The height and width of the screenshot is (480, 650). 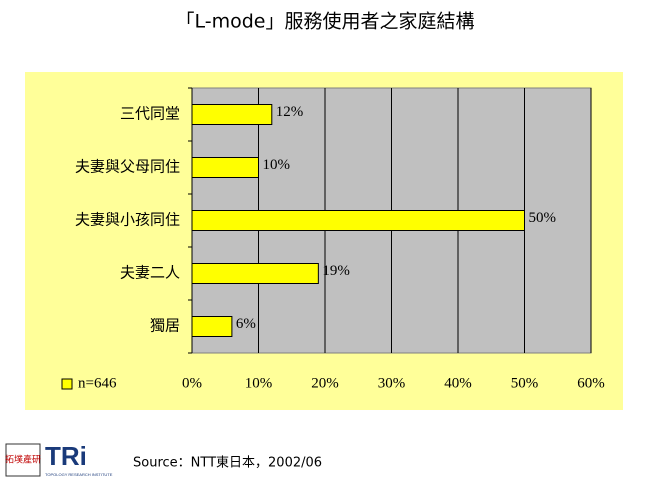 What do you see at coordinates (325, 22) in the screenshot?
I see `chart-title: 「L-mode」服務使用者之家庭結構` at bounding box center [325, 22].